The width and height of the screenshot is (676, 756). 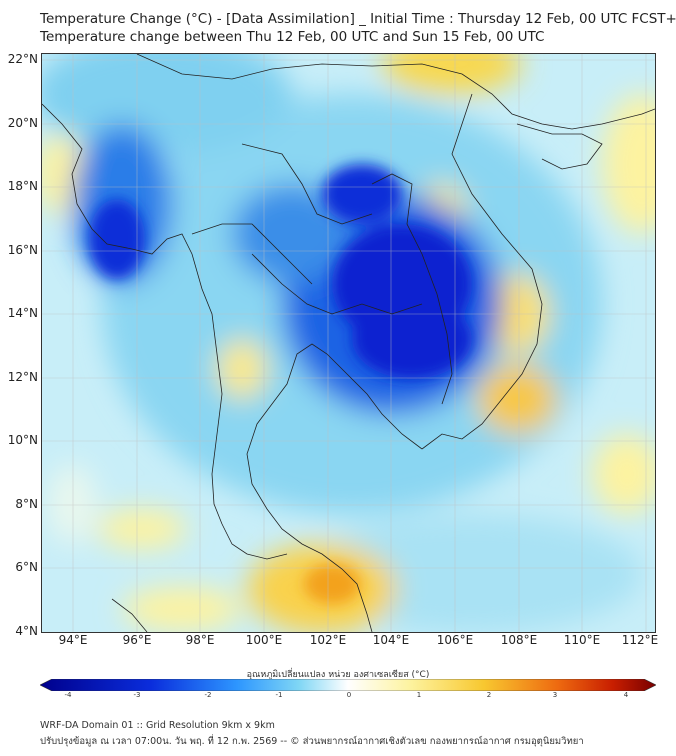 I want to click on lat-label: 16°N, so click(x=22, y=250).